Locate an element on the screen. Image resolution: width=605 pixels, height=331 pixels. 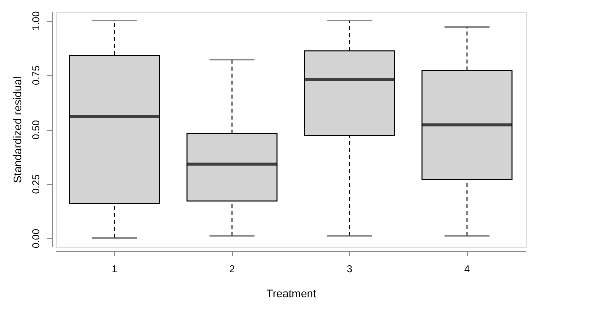
y-tick-label: 0.75 is located at coordinates (37, 75).